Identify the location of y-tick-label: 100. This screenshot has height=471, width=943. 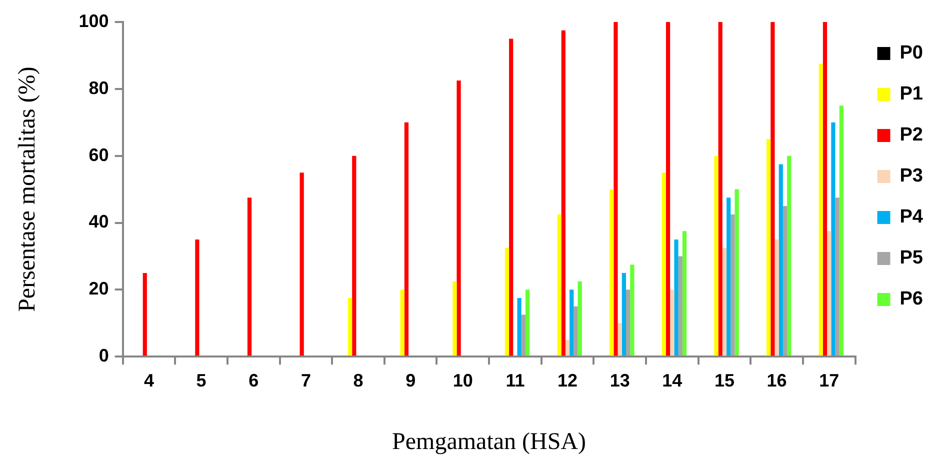
(93, 20).